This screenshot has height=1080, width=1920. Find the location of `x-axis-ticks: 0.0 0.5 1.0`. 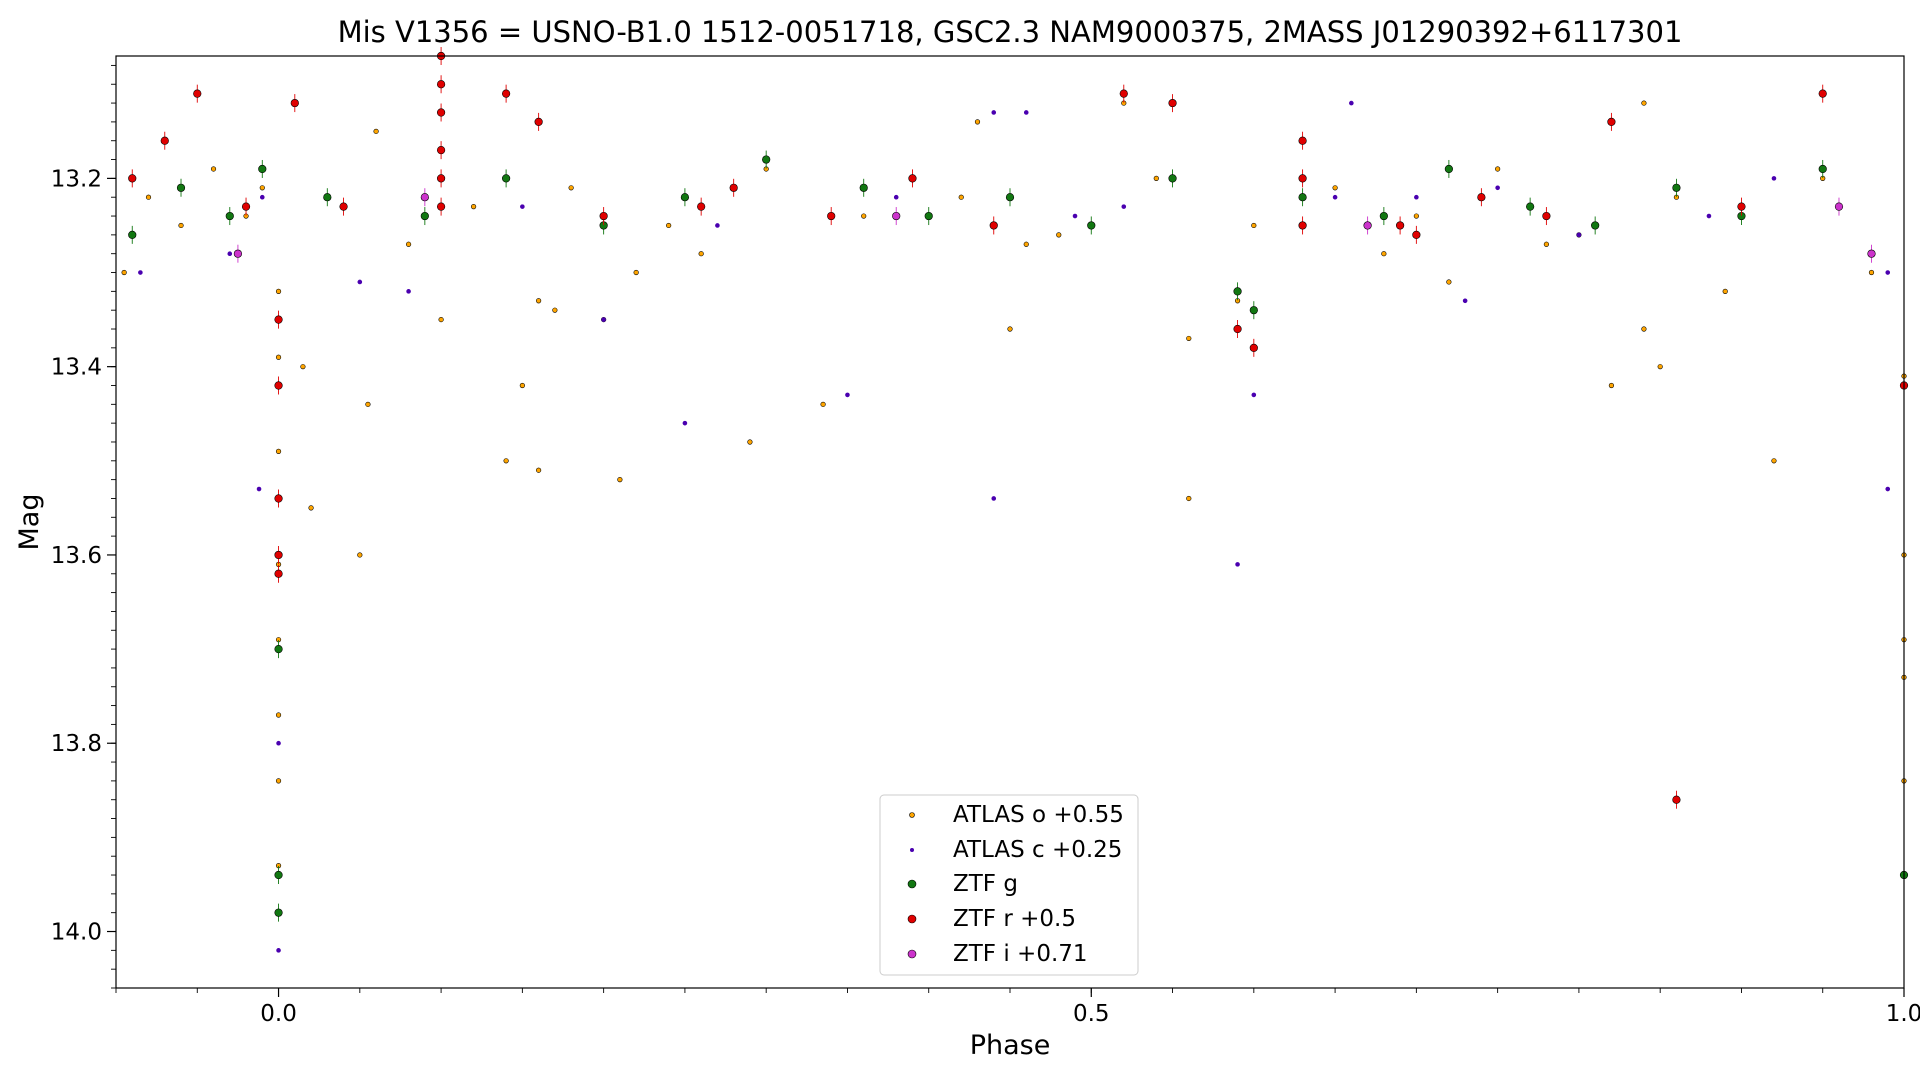

x-axis-ticks: 0.0 0.5 1.0 is located at coordinates (1017, 1007).